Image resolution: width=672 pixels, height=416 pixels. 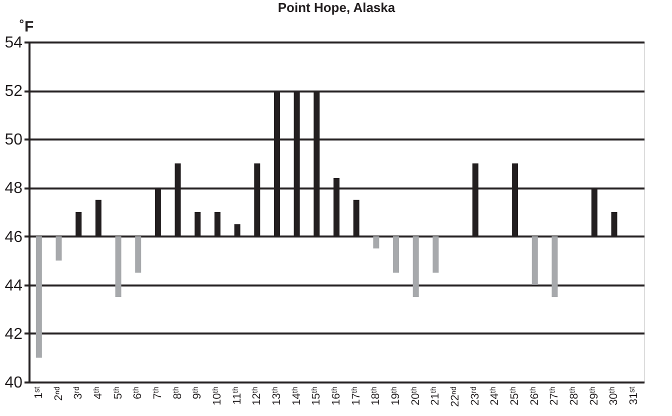 What do you see at coordinates (13, 189) in the screenshot?
I see `y-tick-label: 48` at bounding box center [13, 189].